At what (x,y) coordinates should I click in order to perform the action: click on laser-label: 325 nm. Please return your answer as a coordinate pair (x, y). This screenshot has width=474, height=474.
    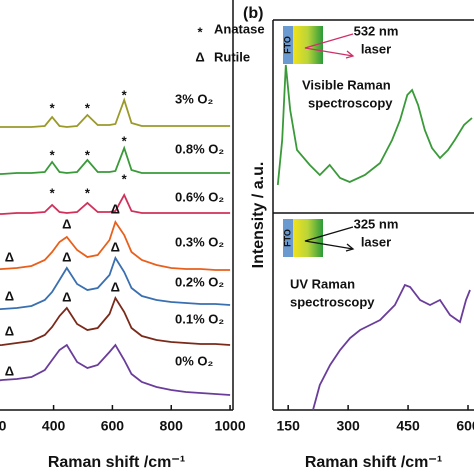
    Looking at the image, I should click on (376, 223).